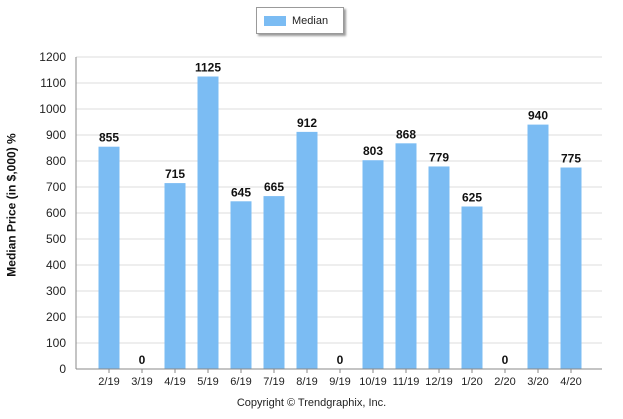  Describe the element at coordinates (537, 382) in the screenshot. I see `x-tick-label: 3/20` at that location.